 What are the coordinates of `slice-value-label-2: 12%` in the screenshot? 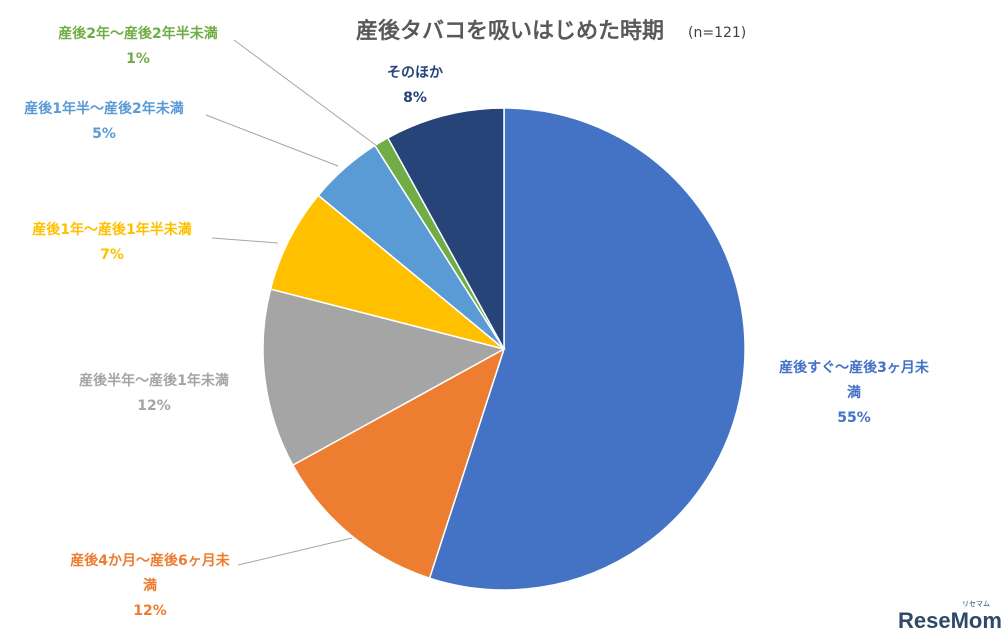 It's located at (154, 406).